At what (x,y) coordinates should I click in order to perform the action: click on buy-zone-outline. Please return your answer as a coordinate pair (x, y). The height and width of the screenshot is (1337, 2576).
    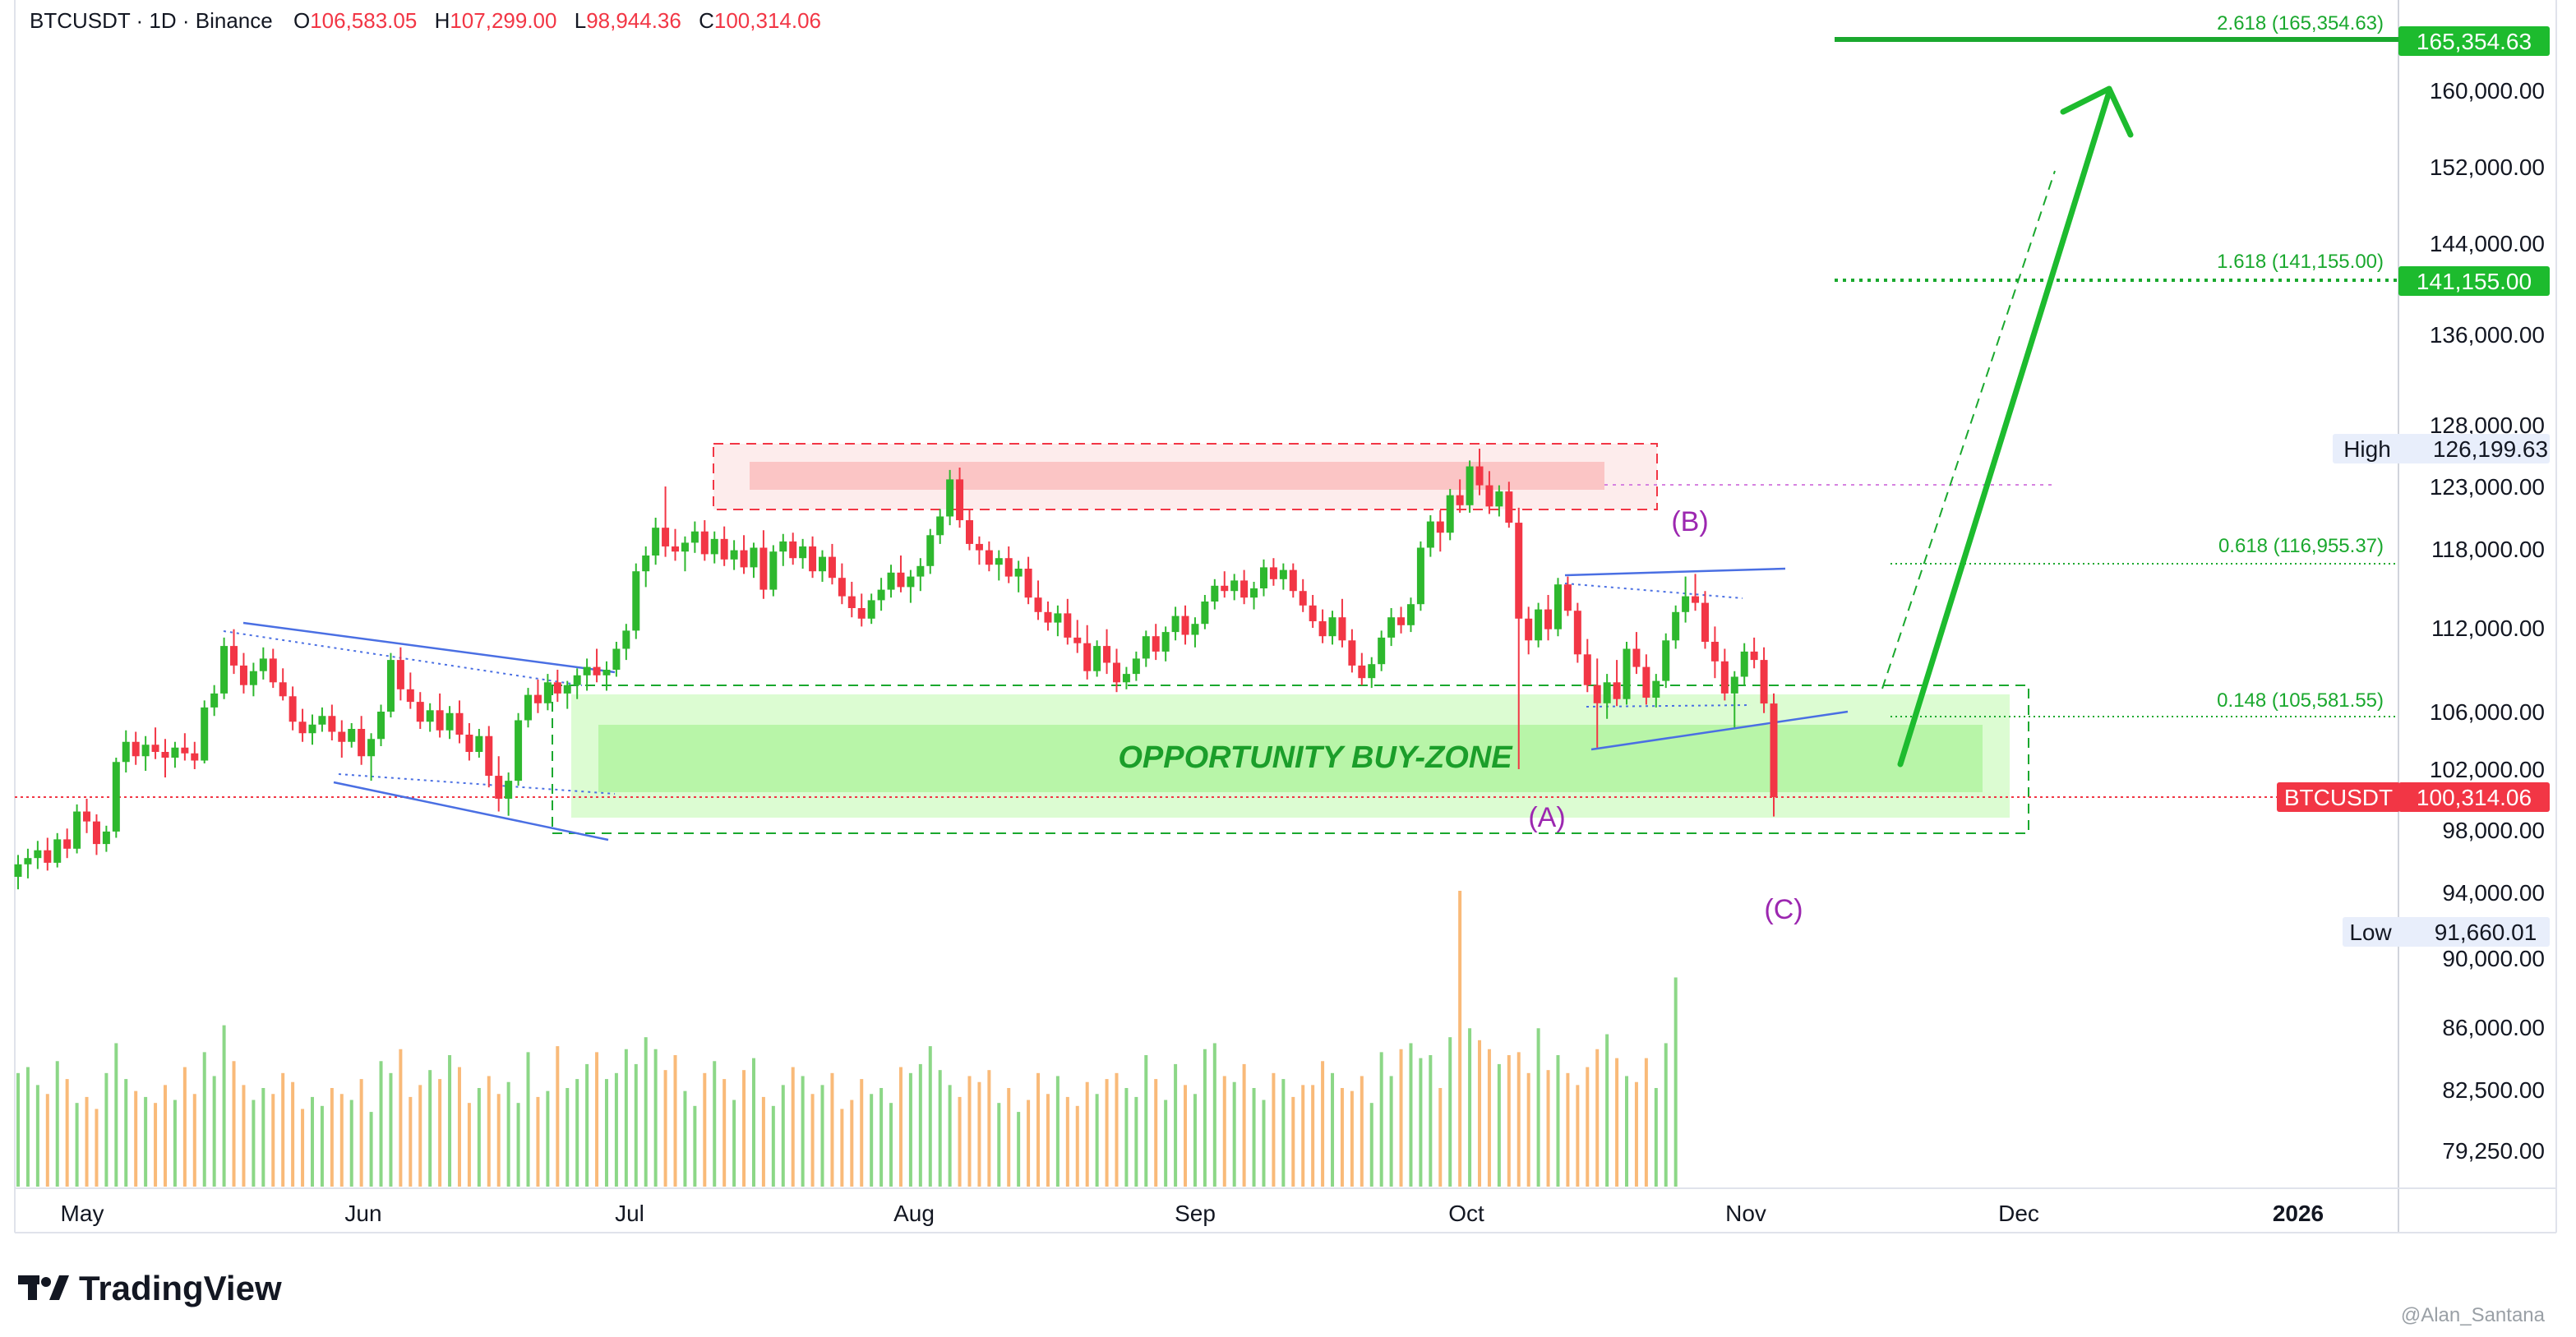
    Looking at the image, I should click on (1291, 759).